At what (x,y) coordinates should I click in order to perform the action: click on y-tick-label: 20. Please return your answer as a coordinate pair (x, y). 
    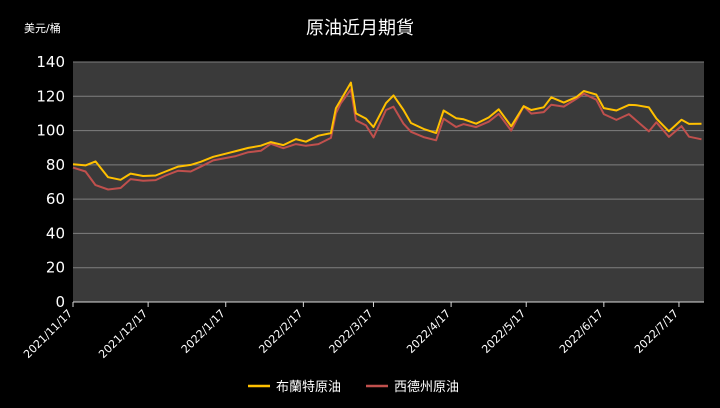
    Looking at the image, I should click on (55, 268).